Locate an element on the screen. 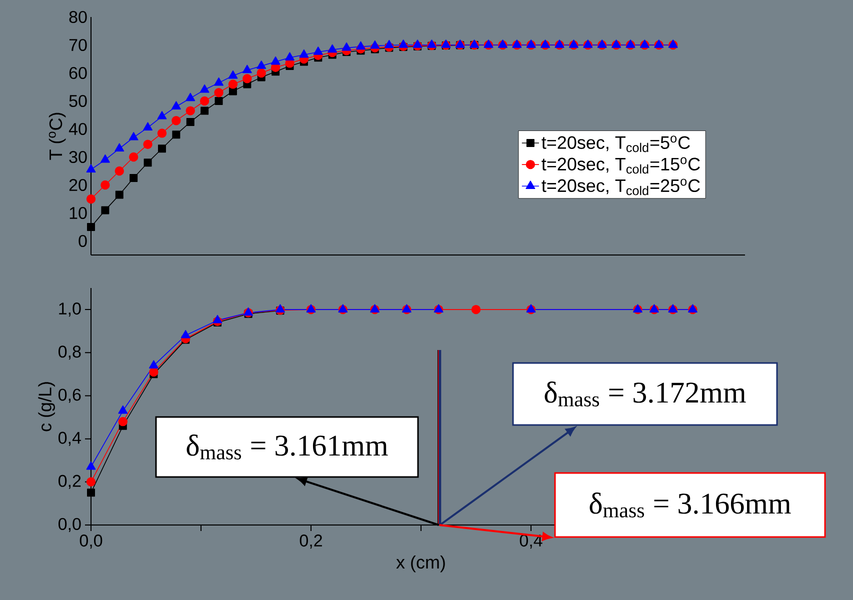 Image resolution: width=853 pixels, height=600 pixels. legend-label: t=20sec, T$_{cold}$=5$^{o}$C is located at coordinates (616, 144).